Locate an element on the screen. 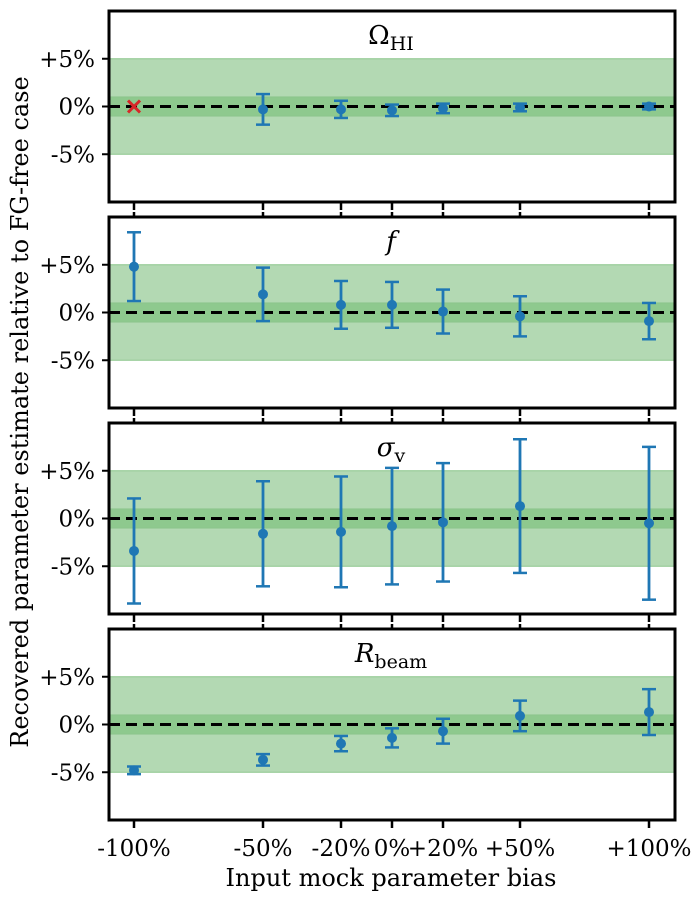  panel-title: f is located at coordinates (392, 242).